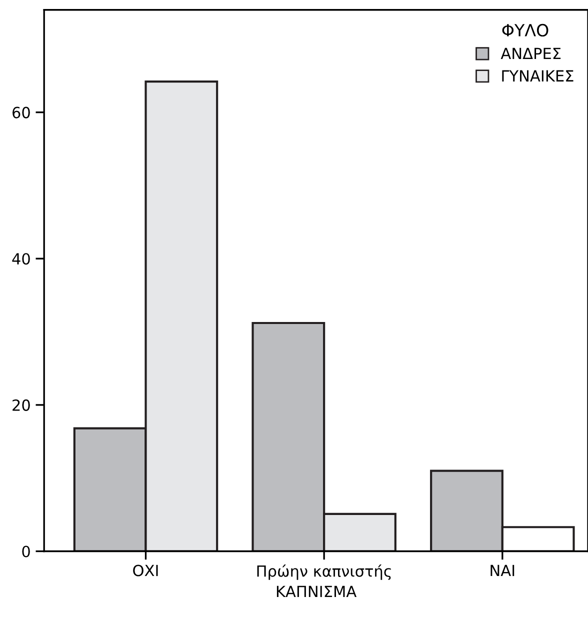 The width and height of the screenshot is (588, 618). Describe the element at coordinates (316, 592) in the screenshot. I see `x-axis-title: ΚΑΠΝΙΣΜΑ` at that location.